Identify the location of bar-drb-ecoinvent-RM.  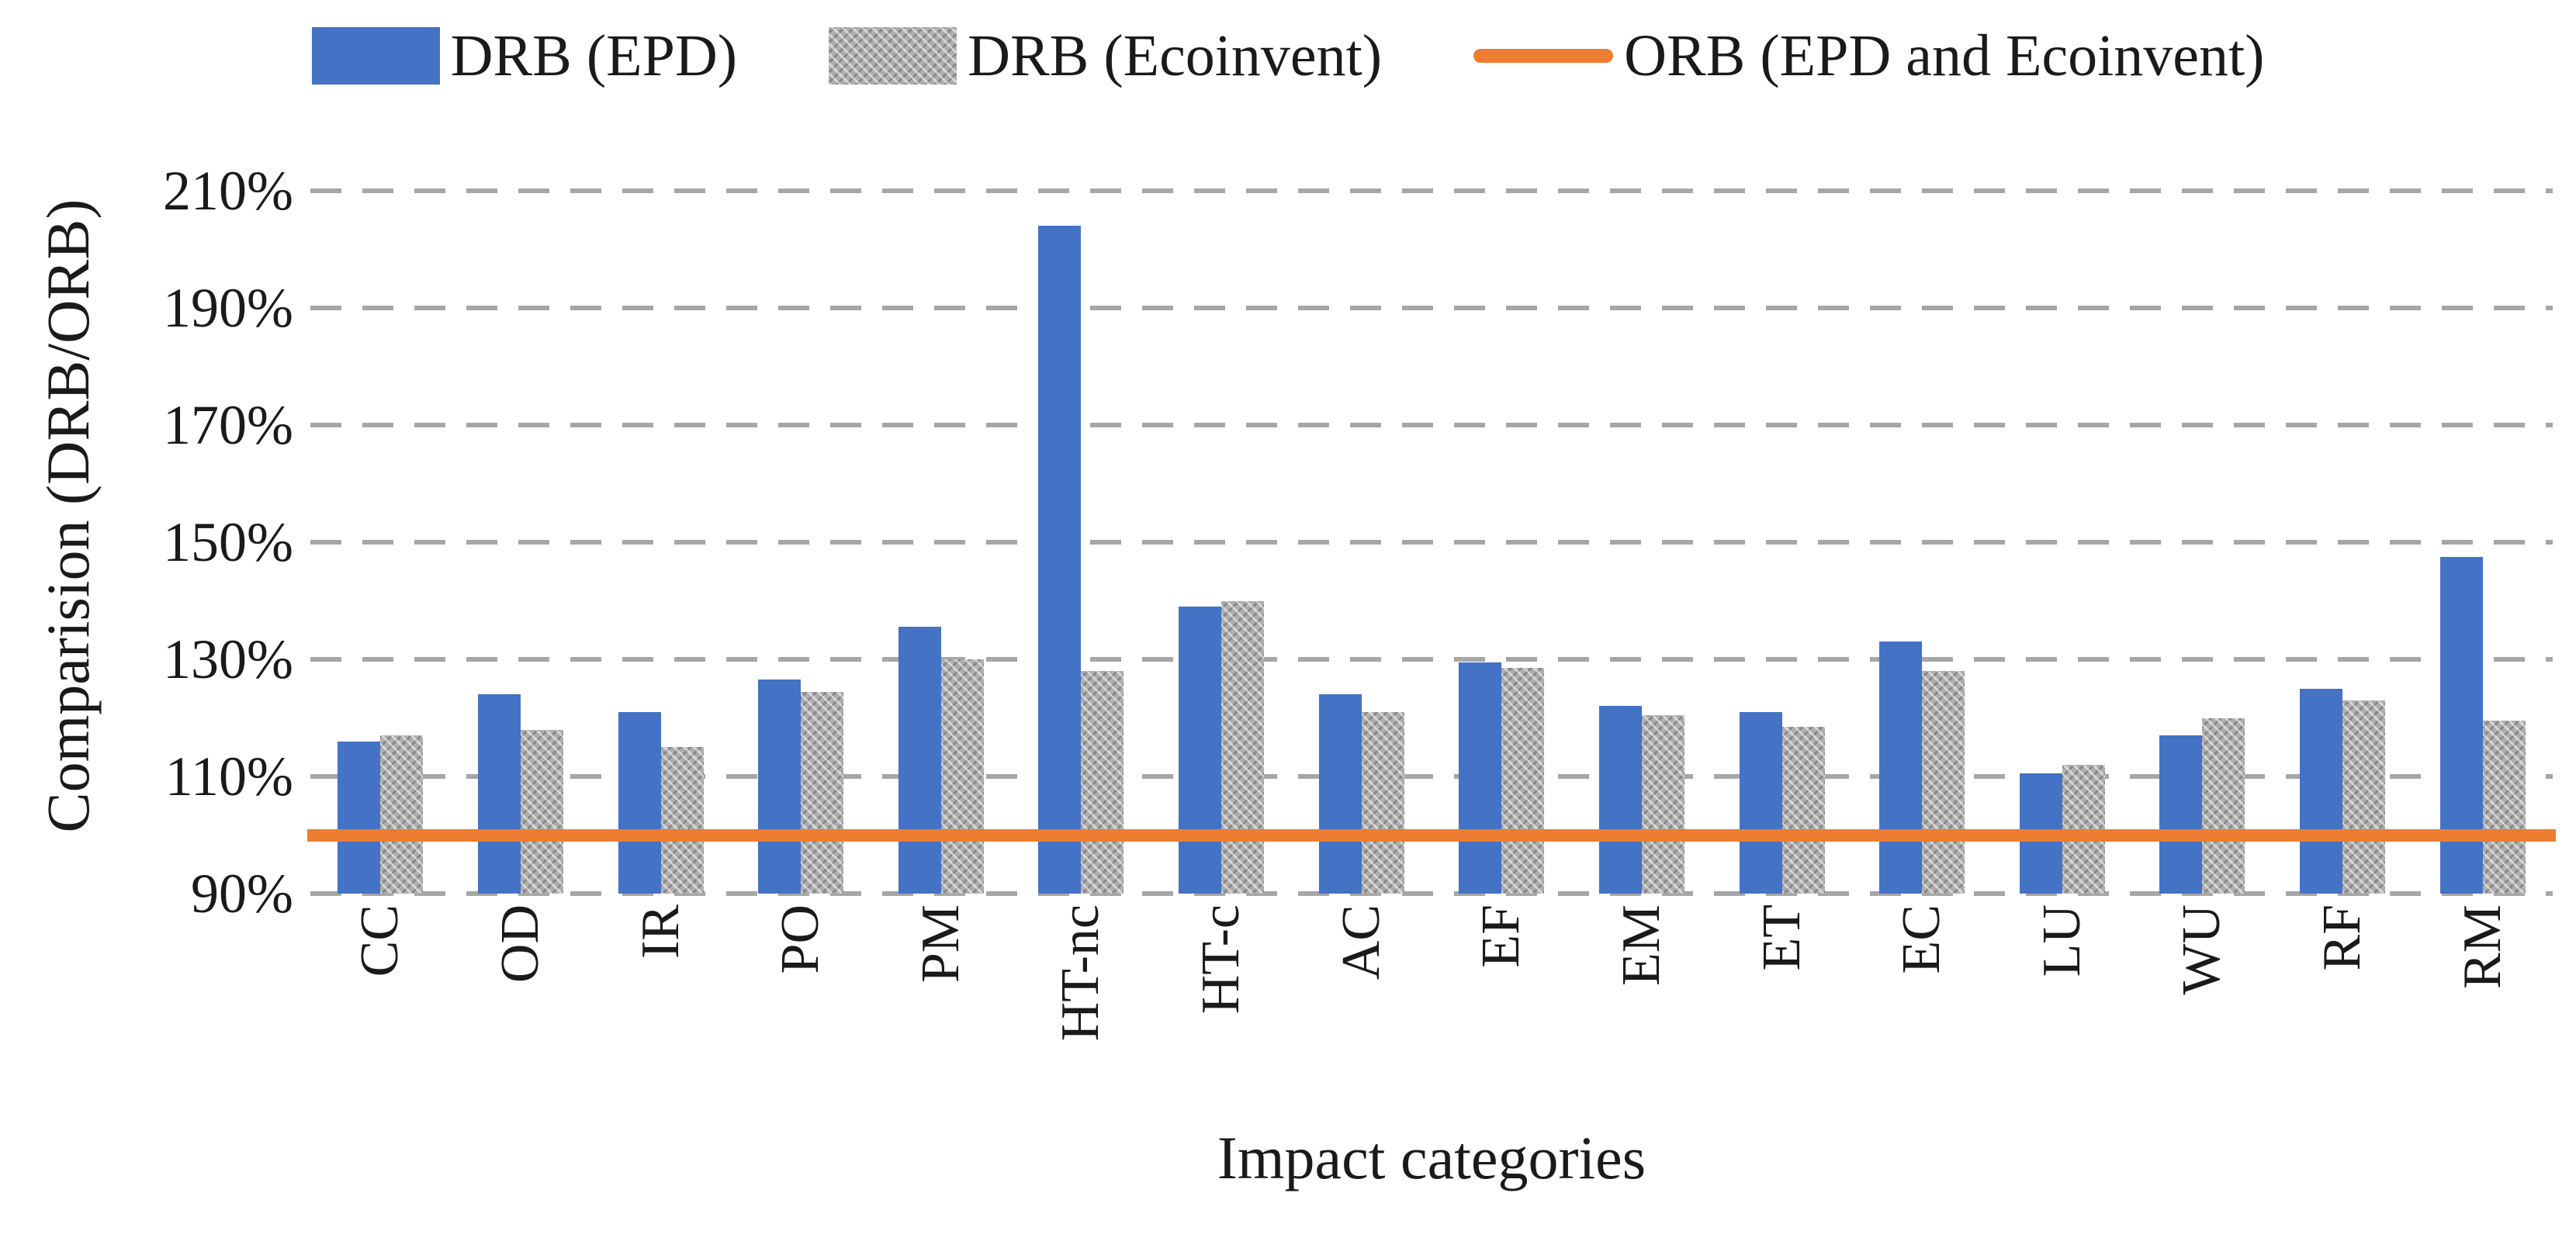
(2504, 807).